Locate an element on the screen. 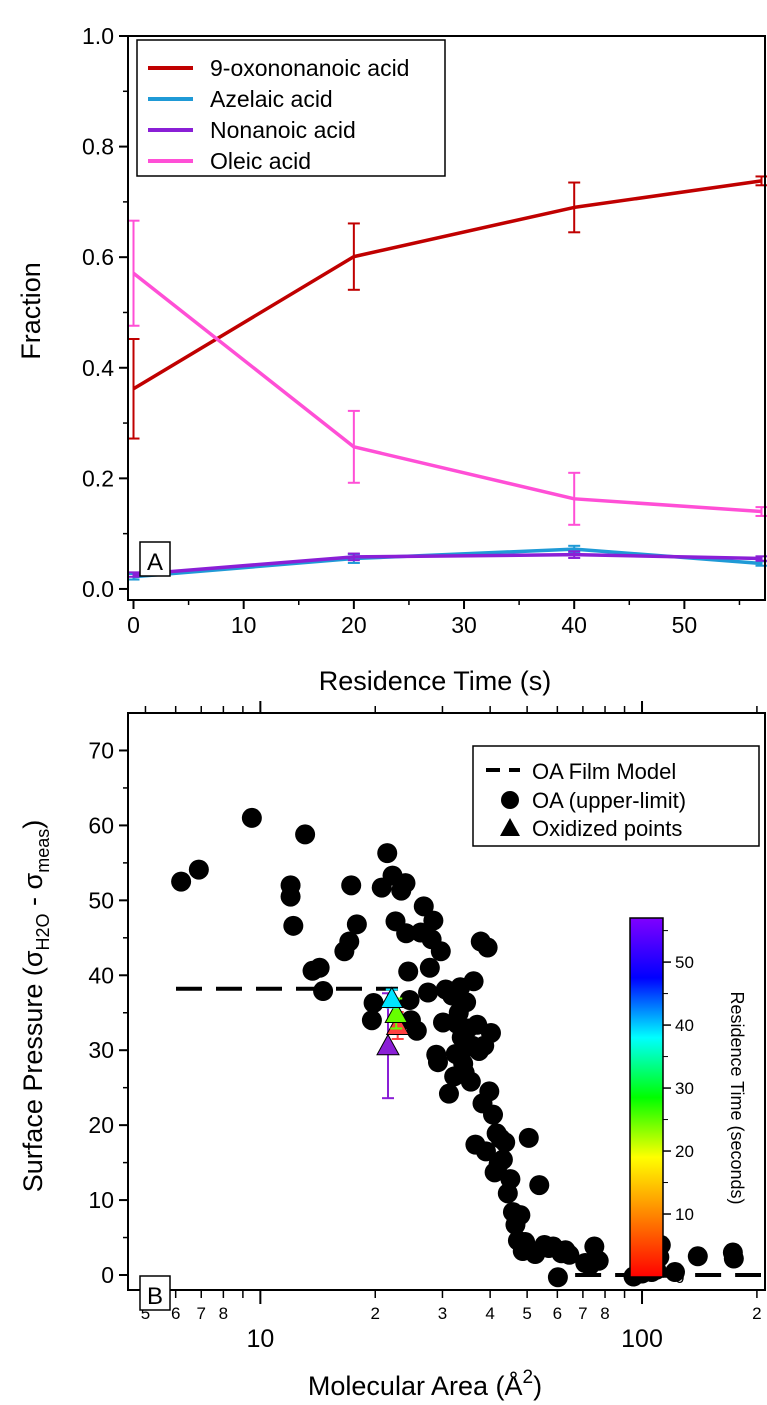 The image size is (767, 1405). panel-a-ytick-label: 0.2 is located at coordinates (98, 478).